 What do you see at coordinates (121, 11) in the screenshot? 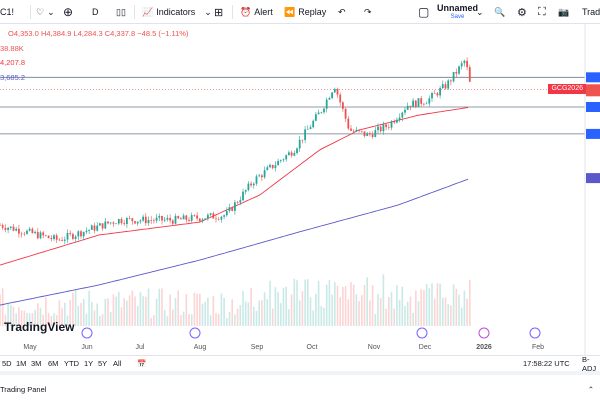
I see `candles-icon: ▯▯` at bounding box center [121, 11].